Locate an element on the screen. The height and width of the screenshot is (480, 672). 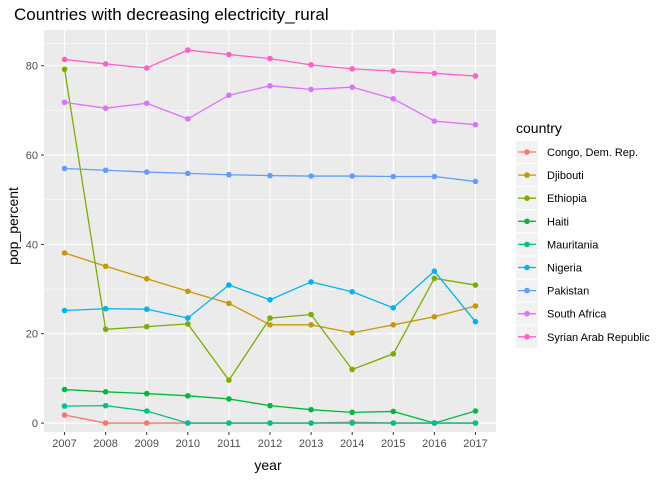
legend-item-nigeria: Nigeria is located at coordinates (549, 267).